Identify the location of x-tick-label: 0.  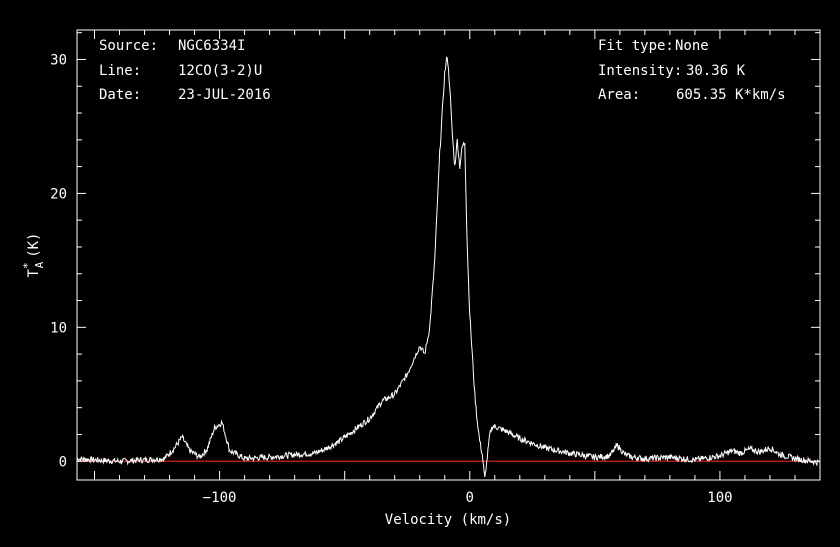
(470, 498).